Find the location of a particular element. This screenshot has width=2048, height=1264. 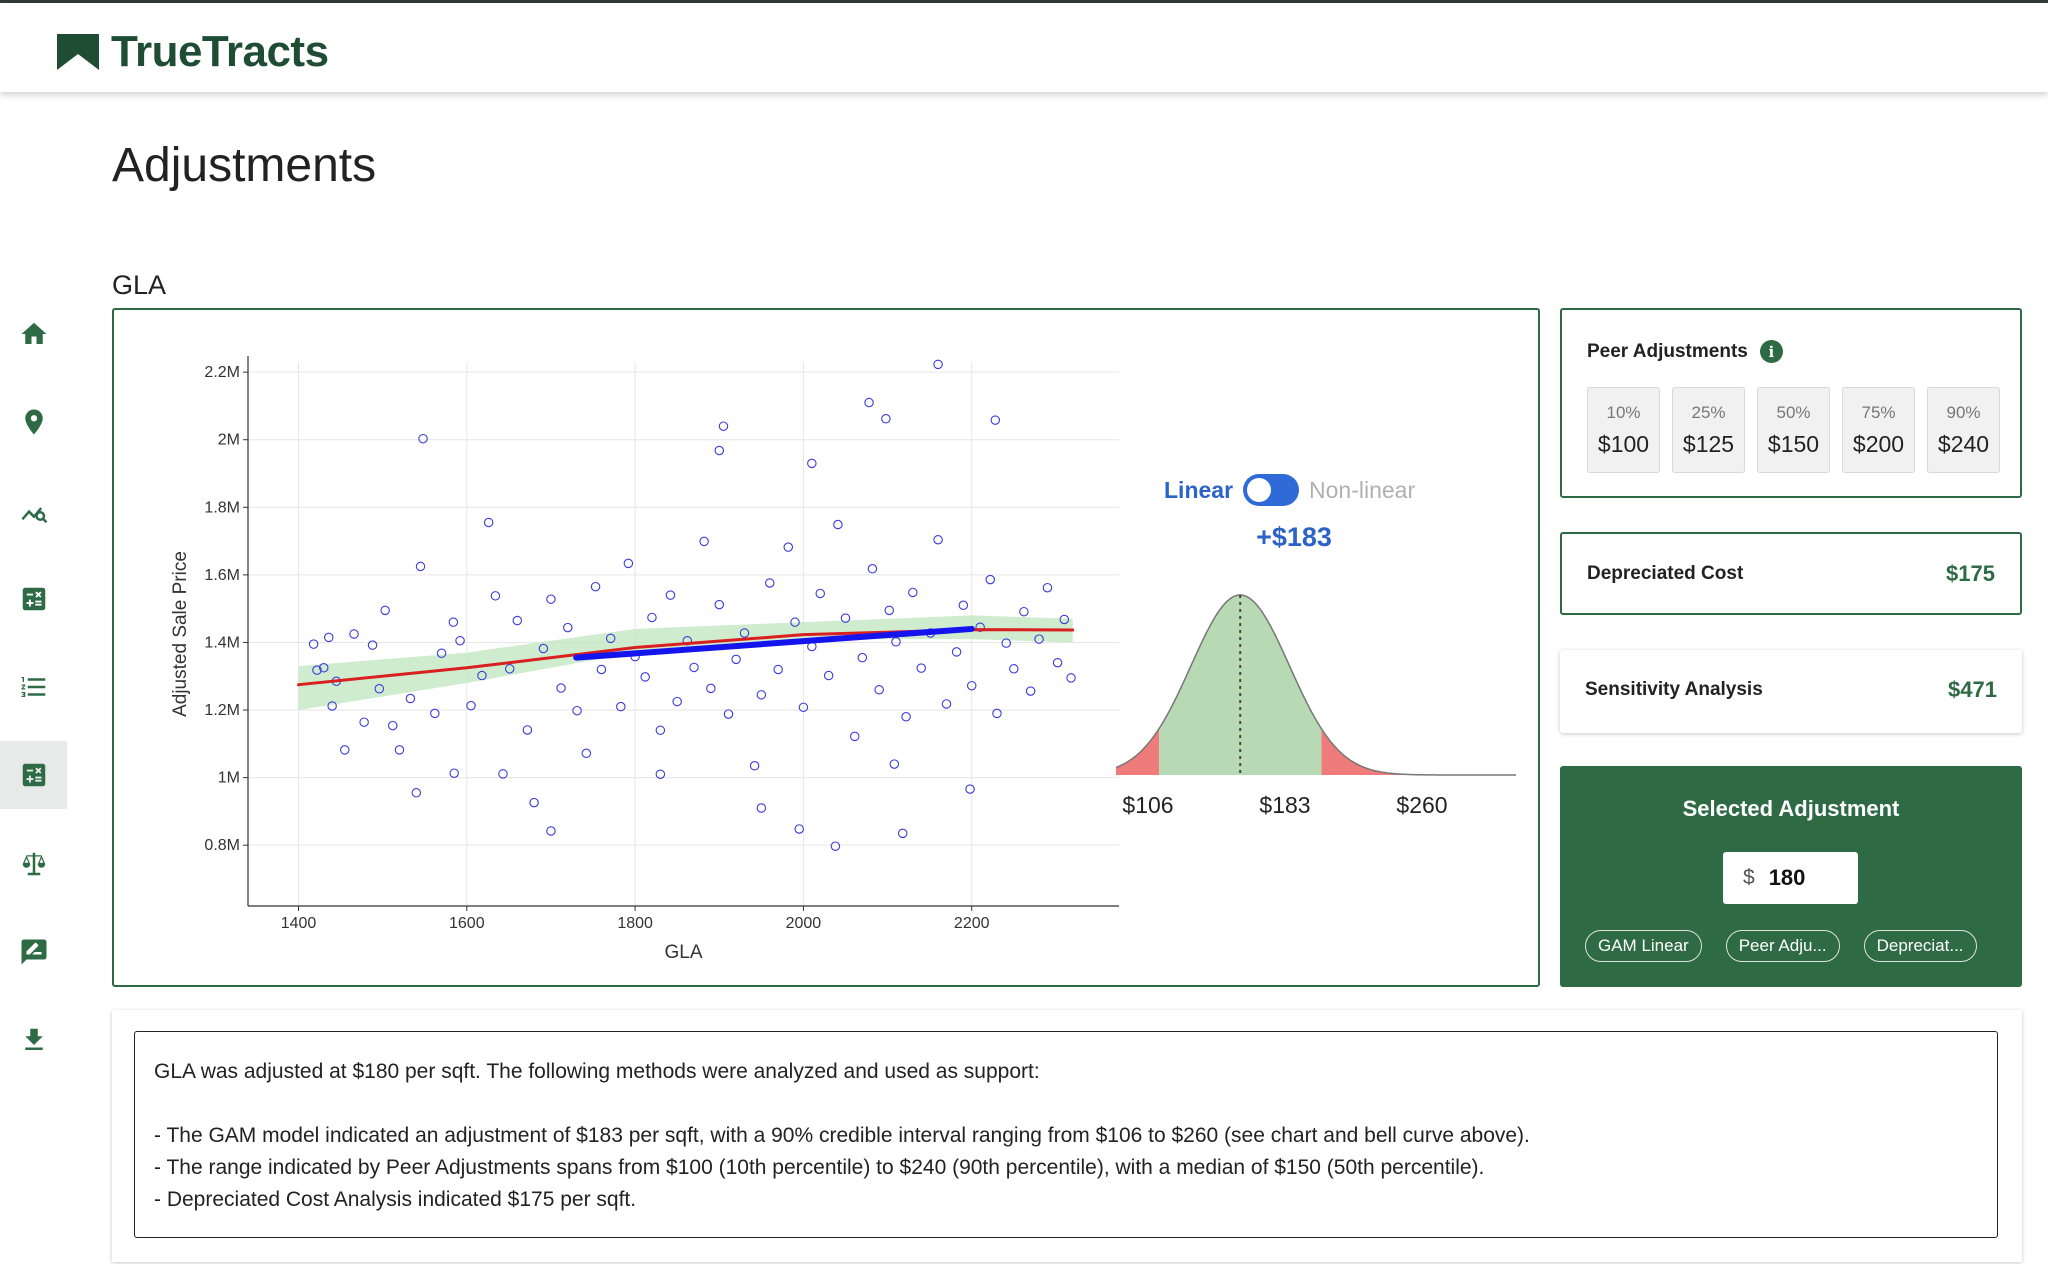

logo: TrueTracts is located at coordinates (193, 52).